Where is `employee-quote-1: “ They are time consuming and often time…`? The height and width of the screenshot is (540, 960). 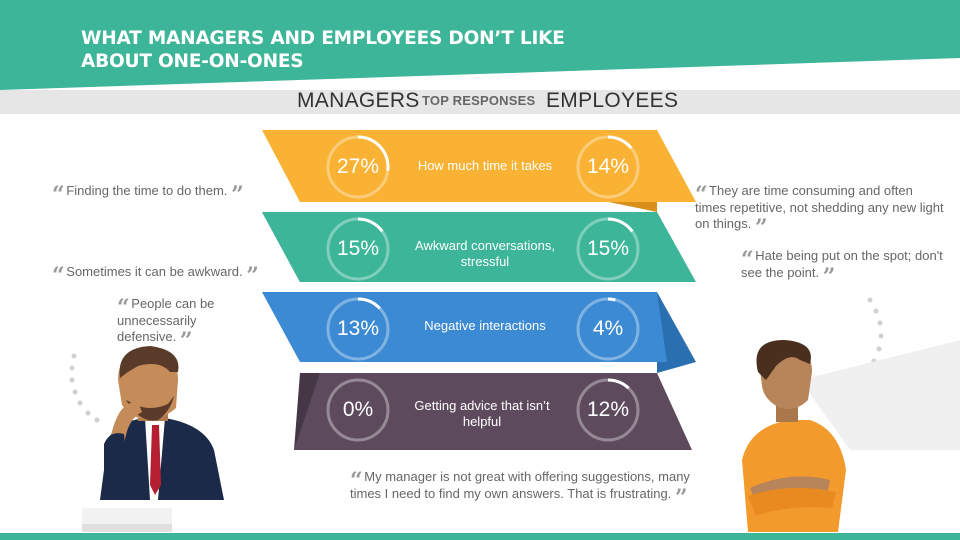
employee-quote-1: “ They are time consuming and often time… is located at coordinates (819, 211).